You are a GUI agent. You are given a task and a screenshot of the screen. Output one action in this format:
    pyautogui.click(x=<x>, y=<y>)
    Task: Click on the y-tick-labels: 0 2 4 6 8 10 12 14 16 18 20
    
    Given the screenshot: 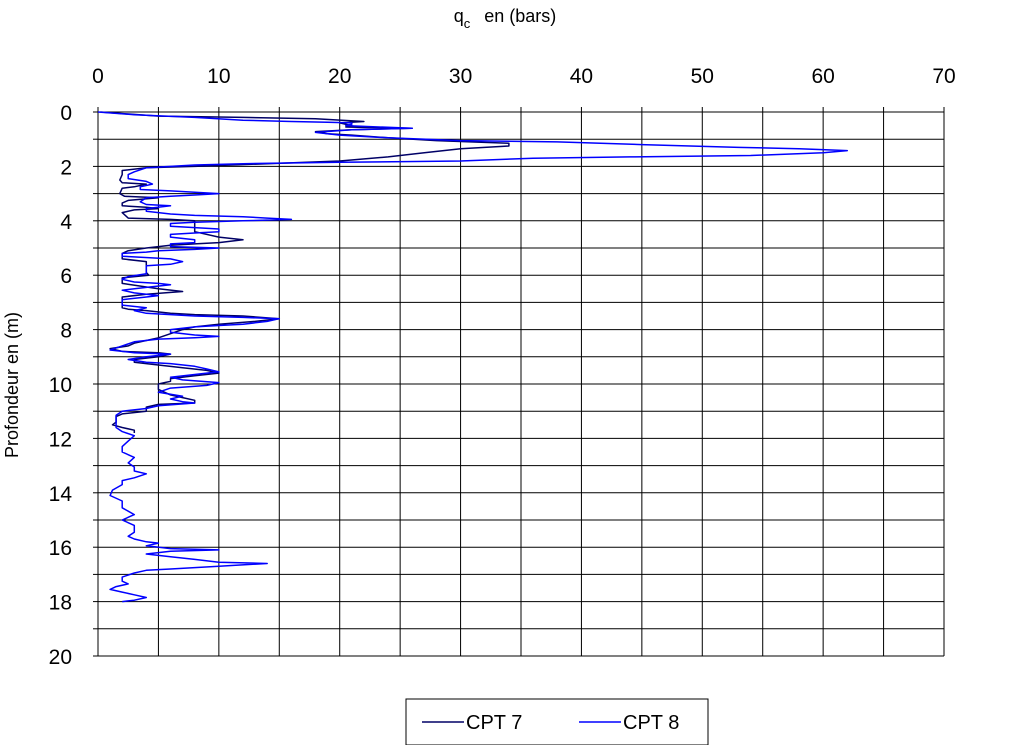 What is the action you would take?
    pyautogui.click(x=61, y=385)
    